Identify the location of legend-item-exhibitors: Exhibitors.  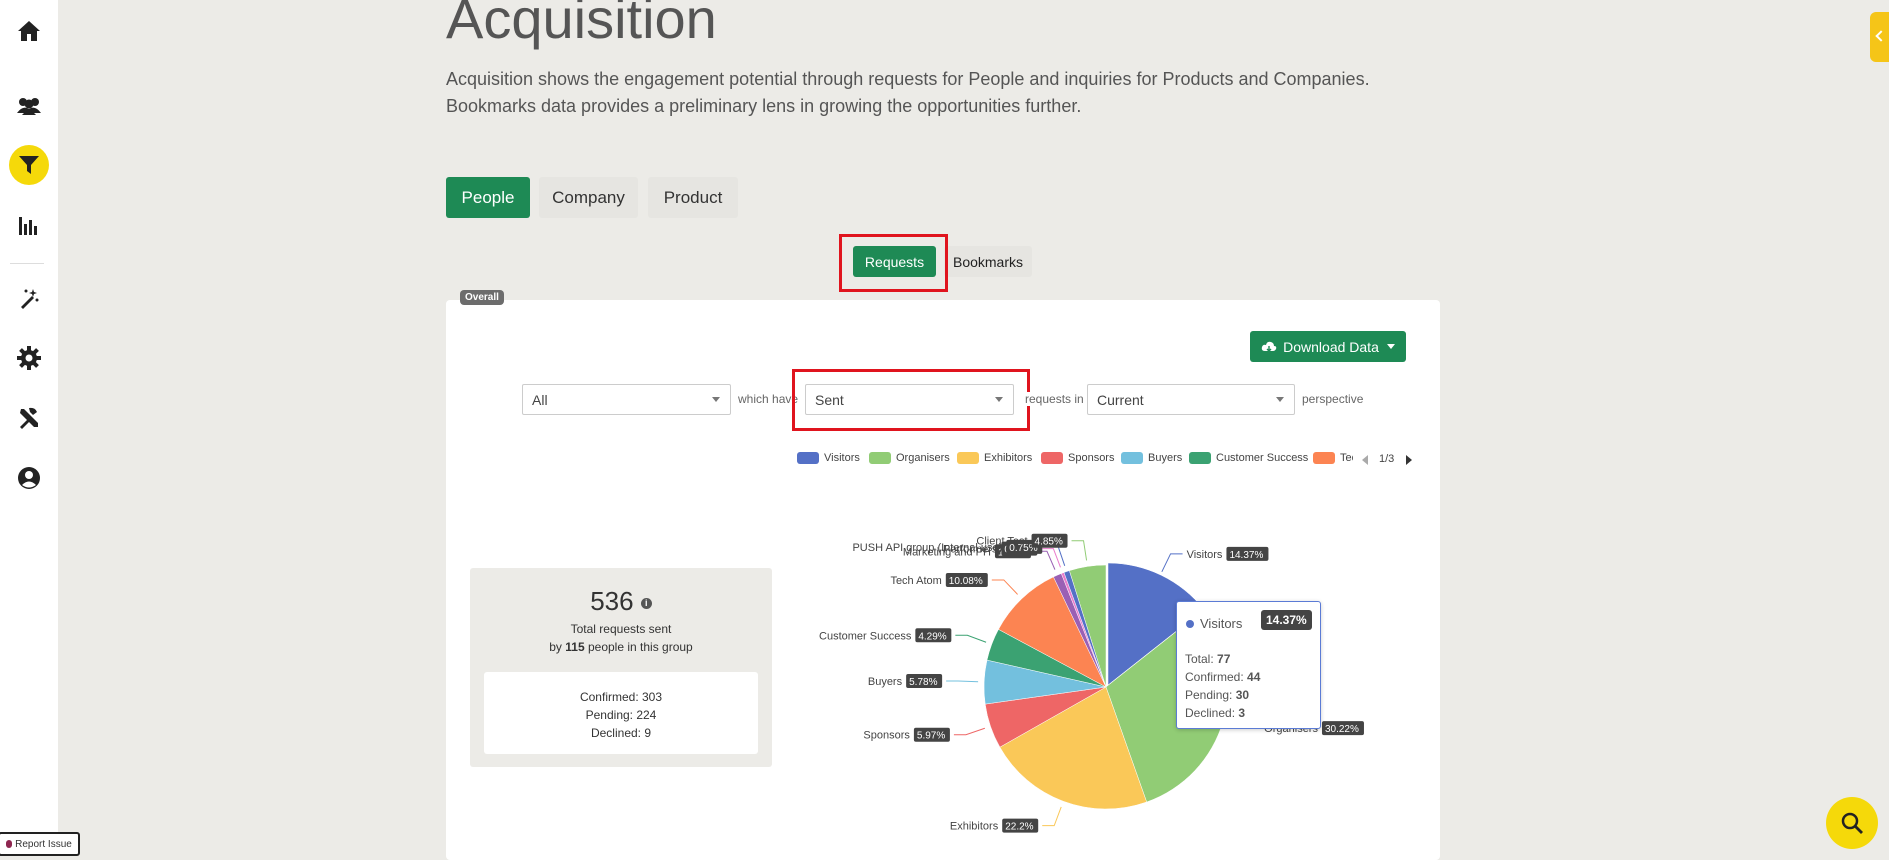
(994, 458).